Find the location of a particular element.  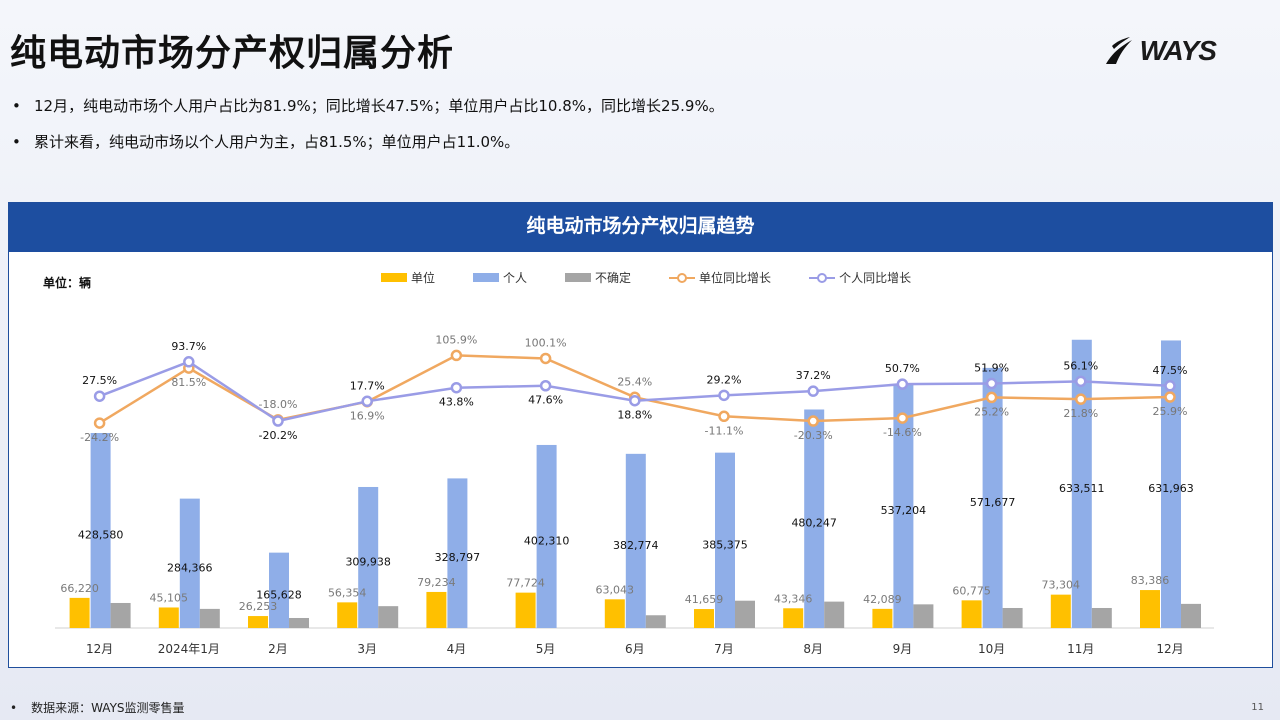

data-label-personal: 165,628 is located at coordinates (279, 594).